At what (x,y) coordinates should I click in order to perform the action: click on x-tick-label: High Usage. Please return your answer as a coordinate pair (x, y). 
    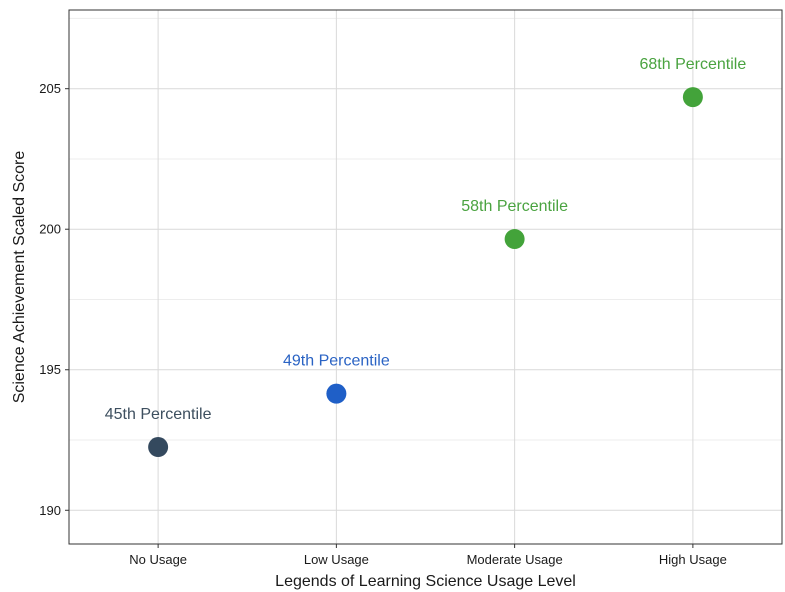
    Looking at the image, I should click on (693, 559).